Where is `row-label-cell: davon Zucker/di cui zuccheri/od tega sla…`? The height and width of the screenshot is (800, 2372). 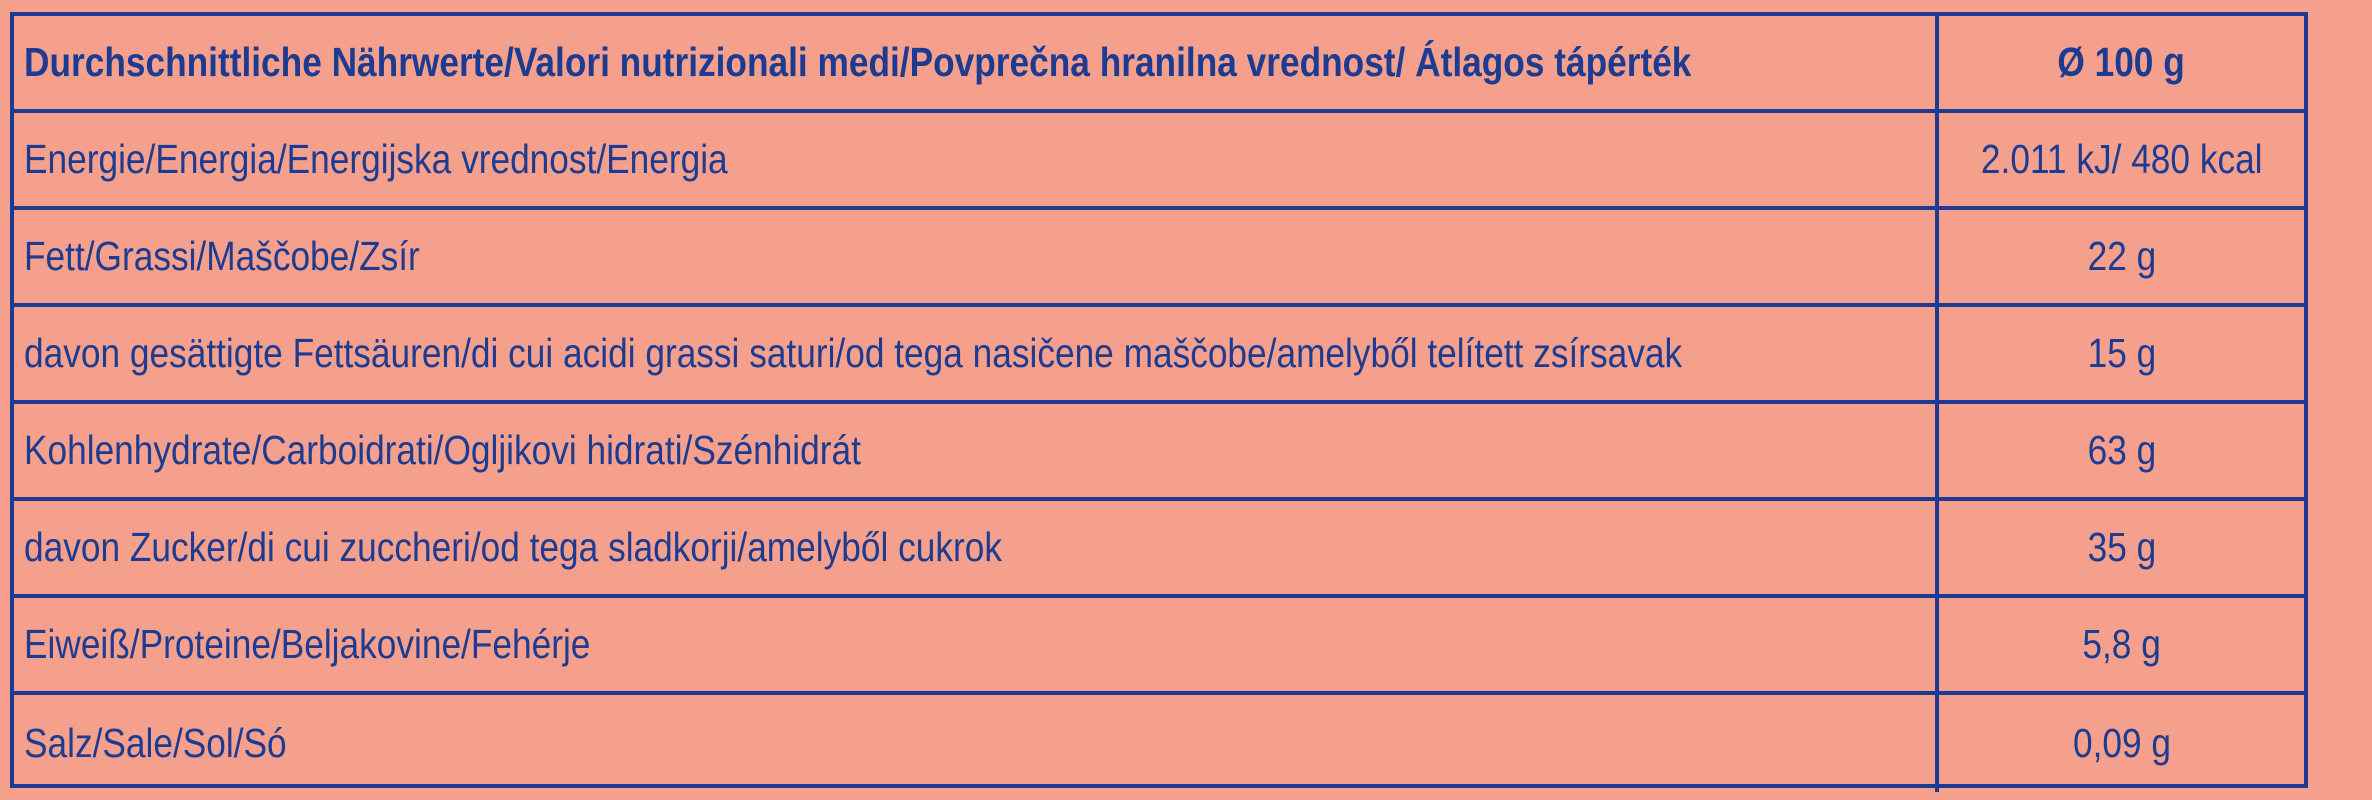 row-label-cell: davon Zucker/di cui zuccheri/od tega sla… is located at coordinates (976, 547).